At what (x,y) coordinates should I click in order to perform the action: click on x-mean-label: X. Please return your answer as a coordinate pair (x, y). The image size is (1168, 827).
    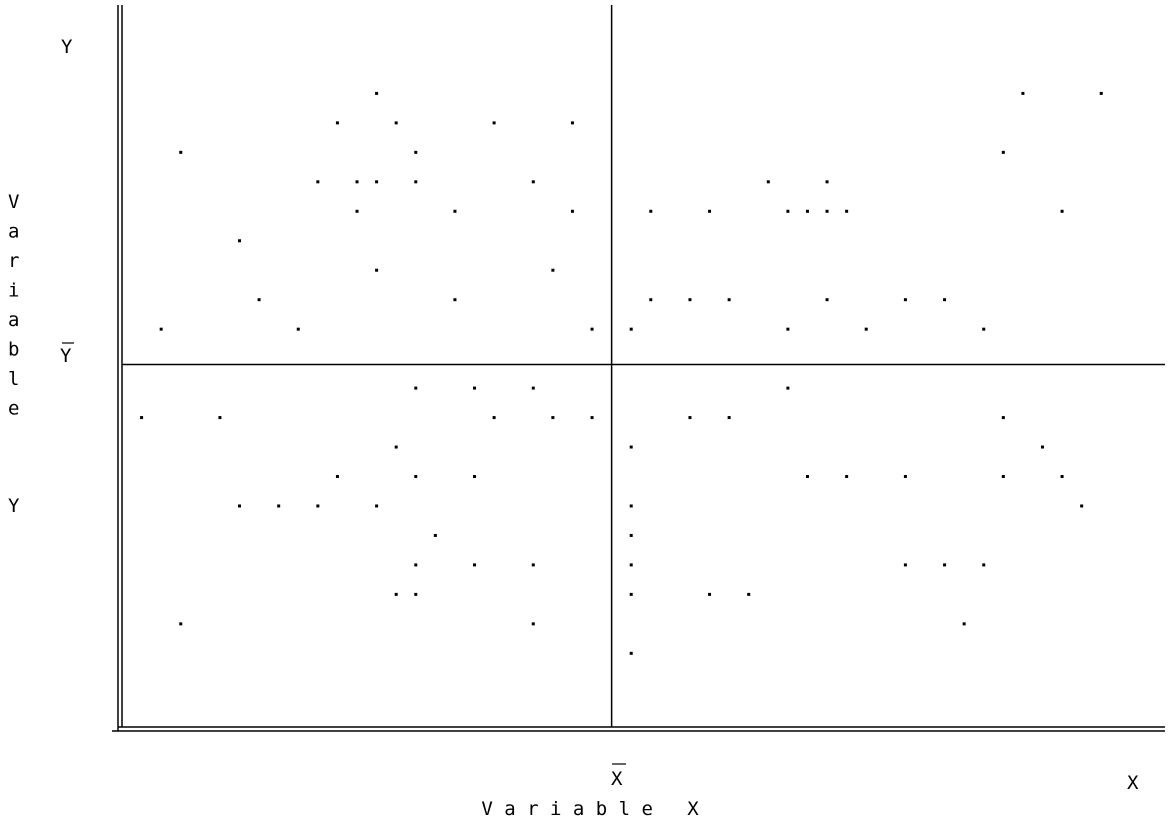
    Looking at the image, I should click on (617, 779).